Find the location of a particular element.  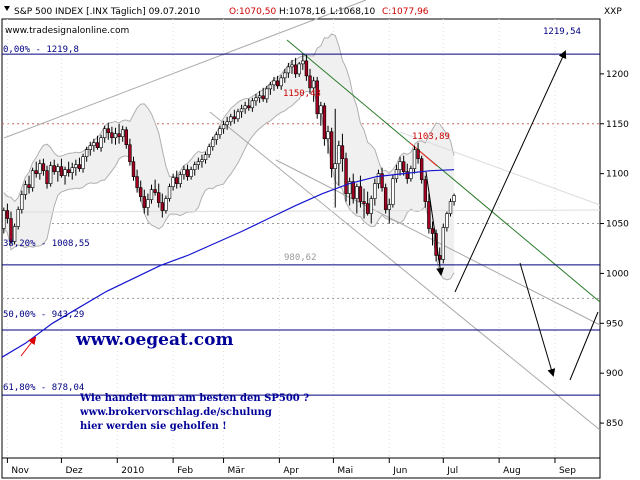

promo-line-1: Wie handelt man am besten den SP500 ? is located at coordinates (194, 398).